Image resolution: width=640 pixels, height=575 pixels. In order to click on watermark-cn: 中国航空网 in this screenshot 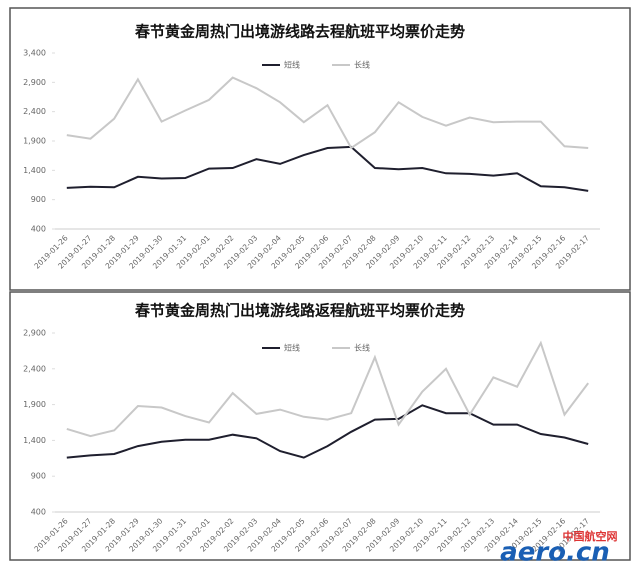, I will do `click(590, 536)`.